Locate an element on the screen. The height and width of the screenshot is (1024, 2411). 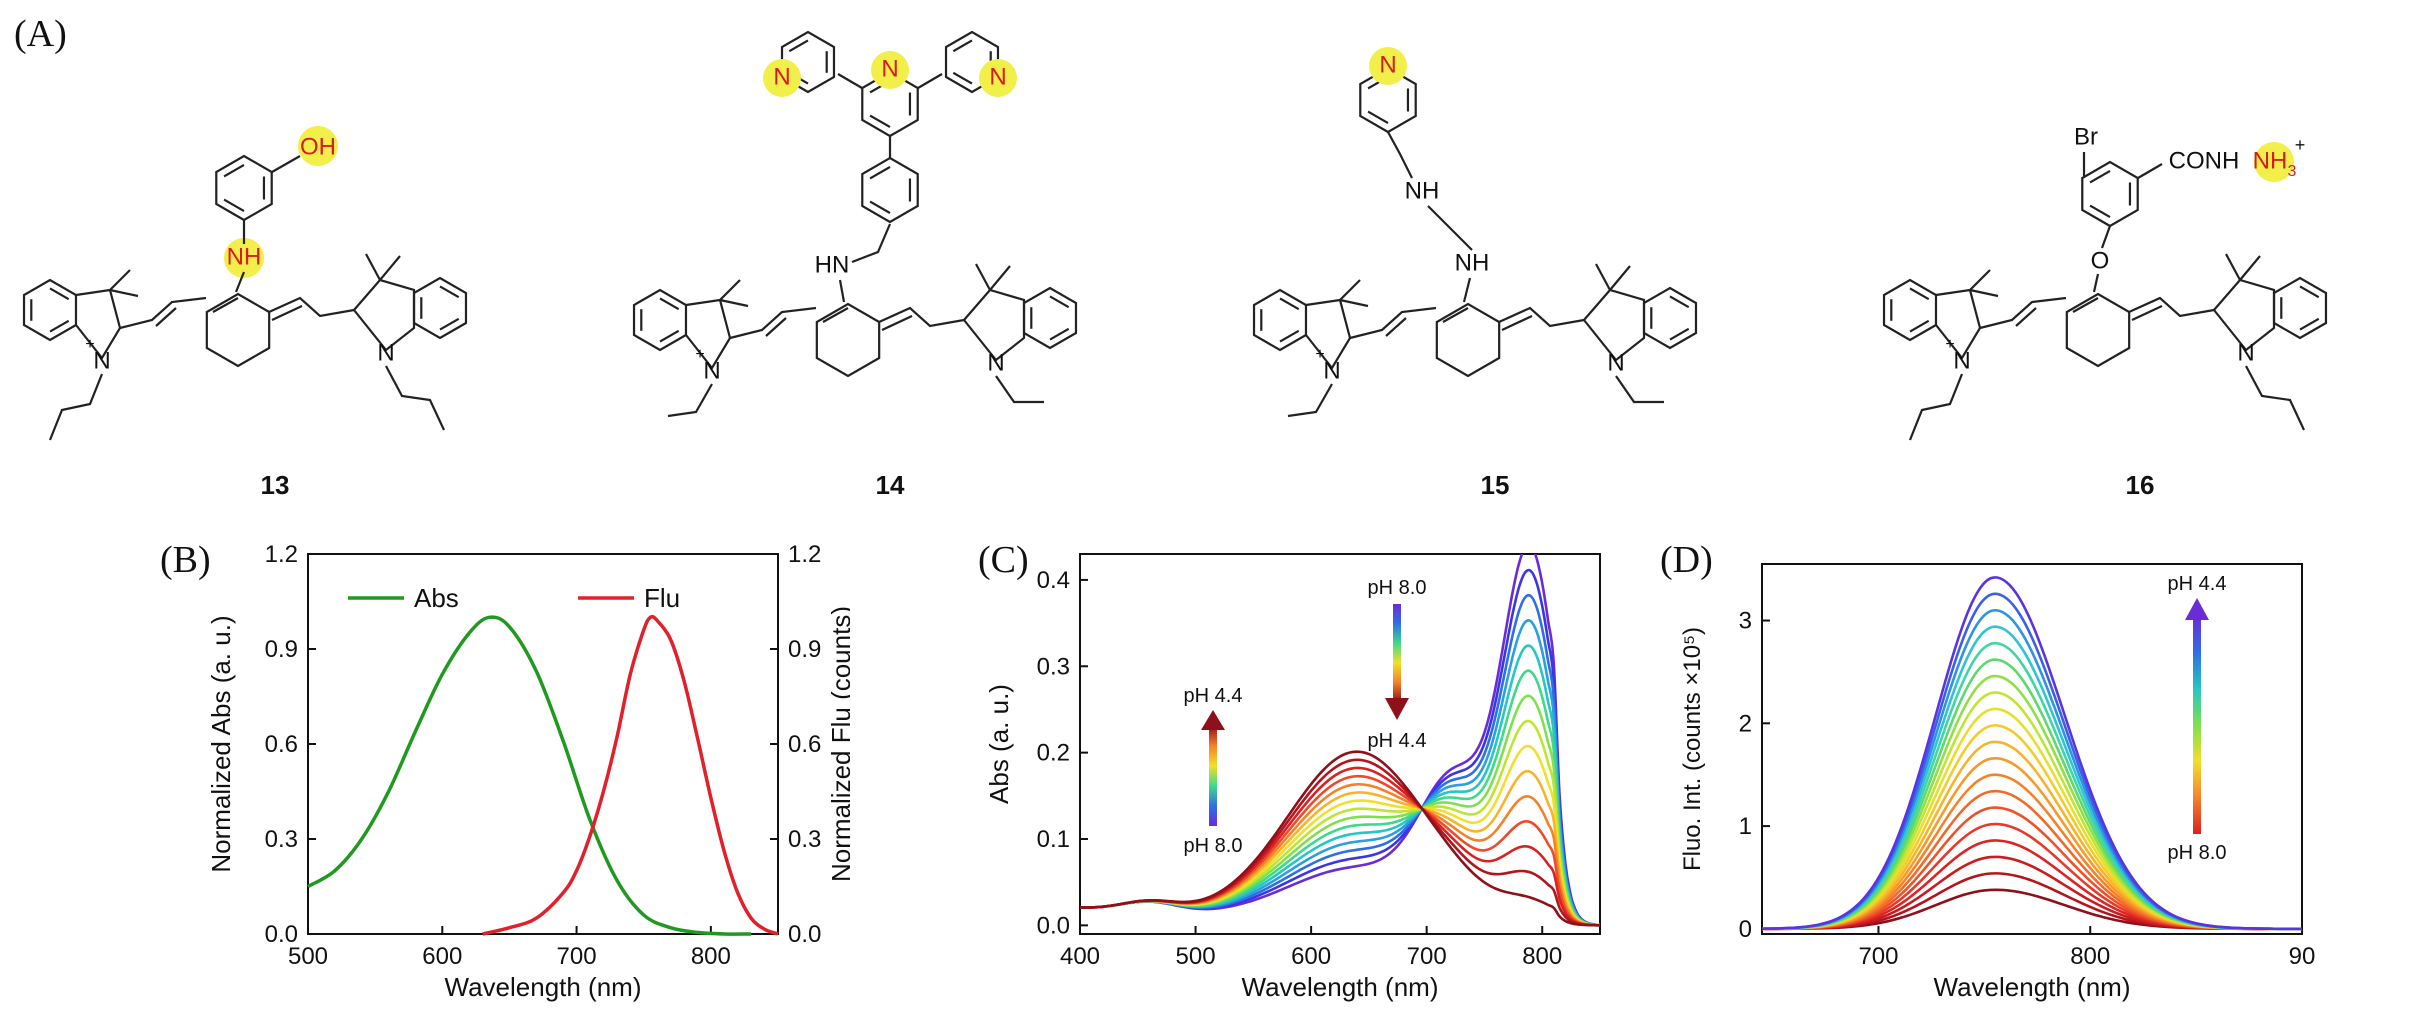
compound-label-16: 16 is located at coordinates (2140, 485).